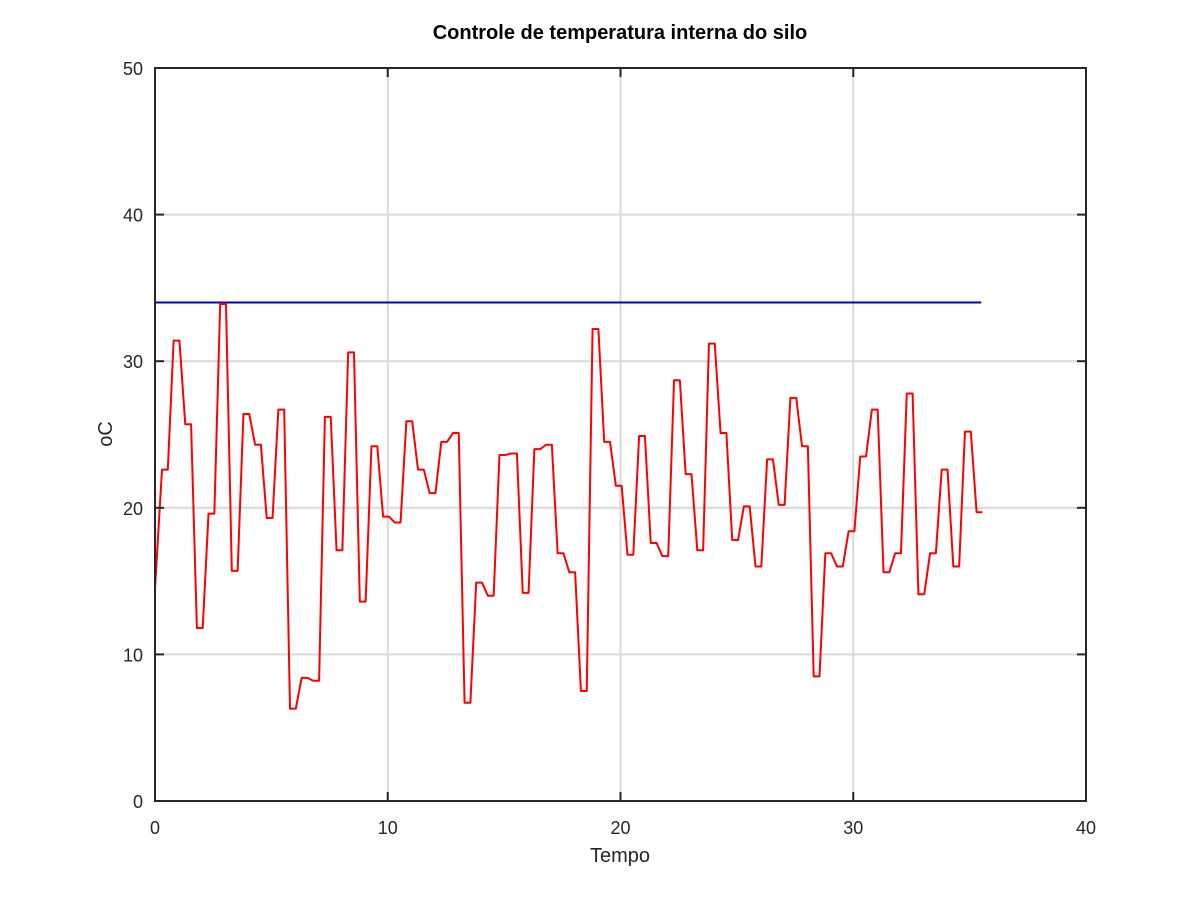 The width and height of the screenshot is (1200, 900). I want to click on y-tick-label: 40, so click(133, 216).